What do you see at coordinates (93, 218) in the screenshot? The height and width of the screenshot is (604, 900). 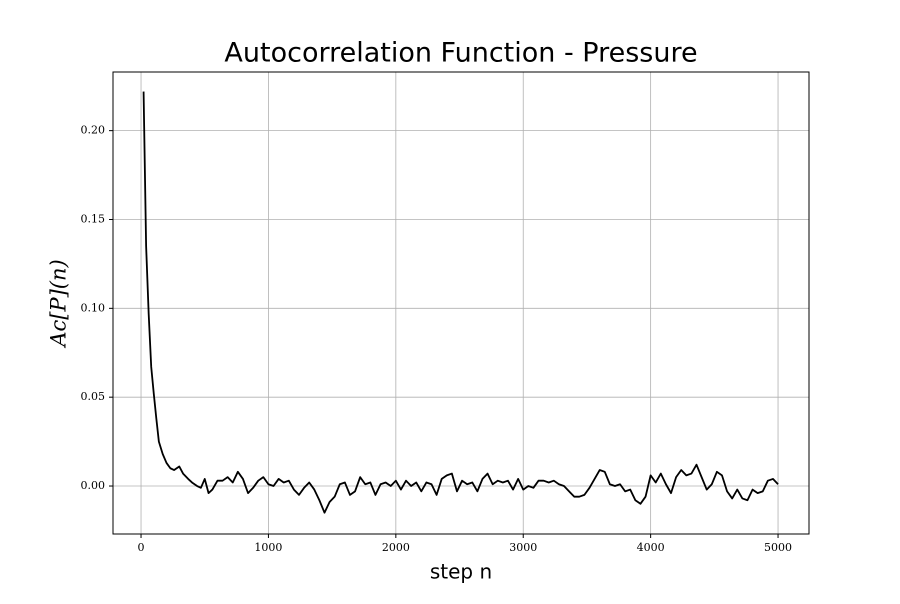 I see `y-tick-label: 0.15` at bounding box center [93, 218].